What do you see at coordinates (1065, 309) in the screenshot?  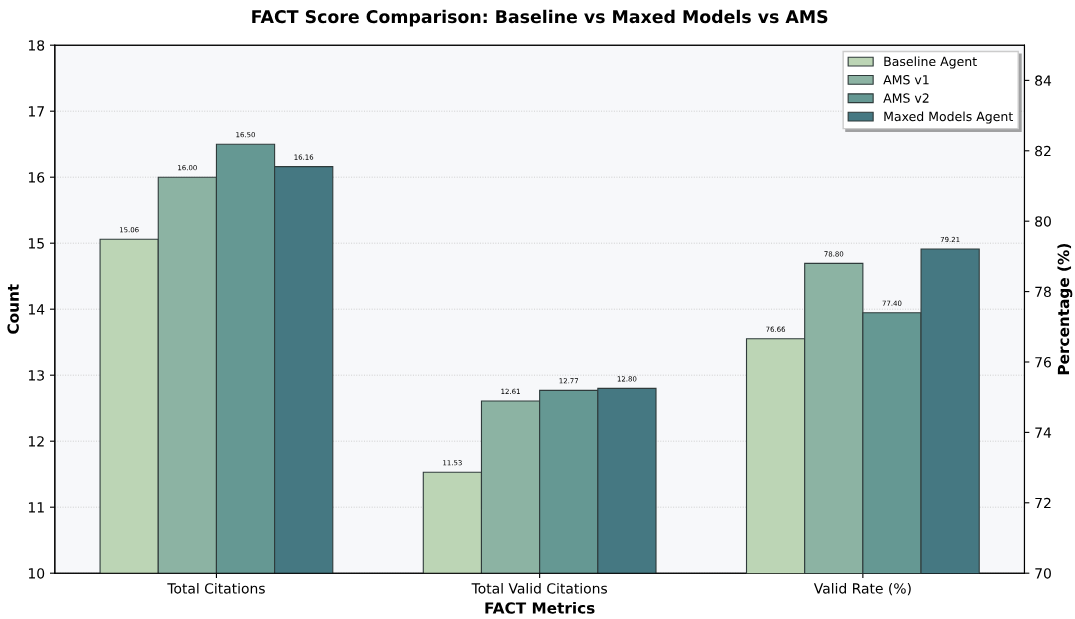 I see `y2-axis-title: Percentage (%)` at bounding box center [1065, 309].